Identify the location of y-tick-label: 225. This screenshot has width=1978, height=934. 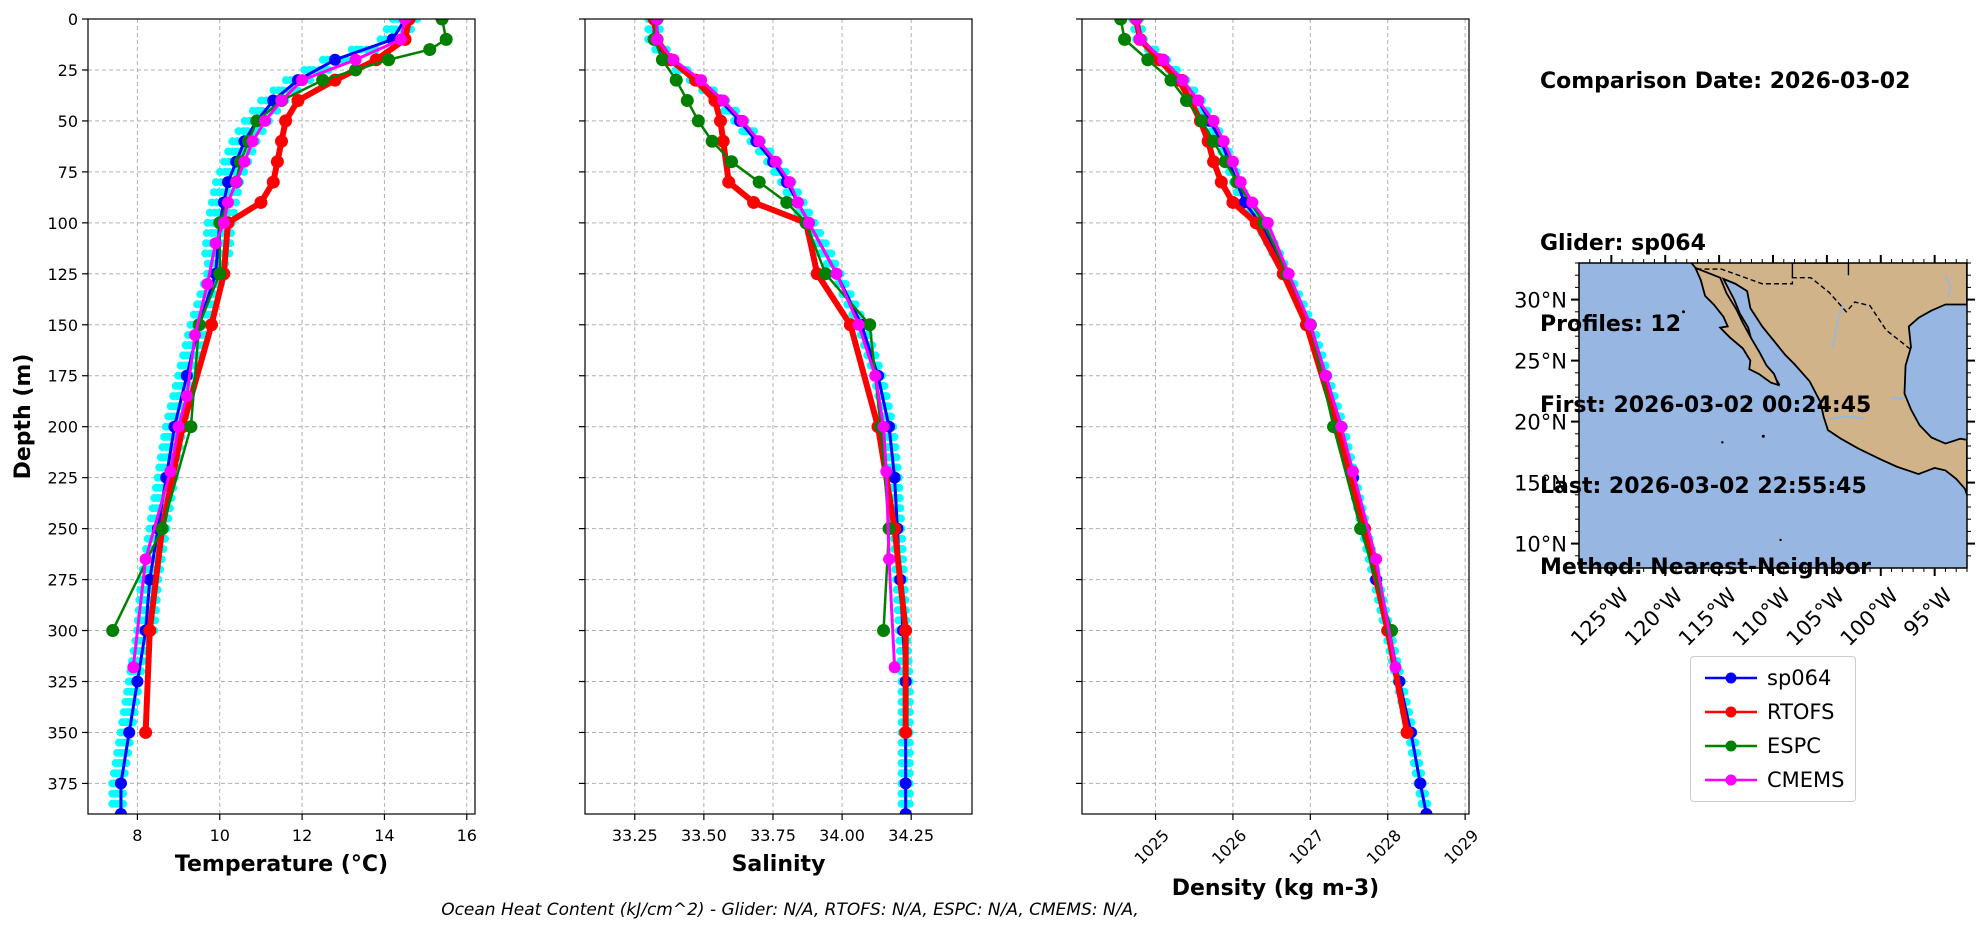
(62, 478).